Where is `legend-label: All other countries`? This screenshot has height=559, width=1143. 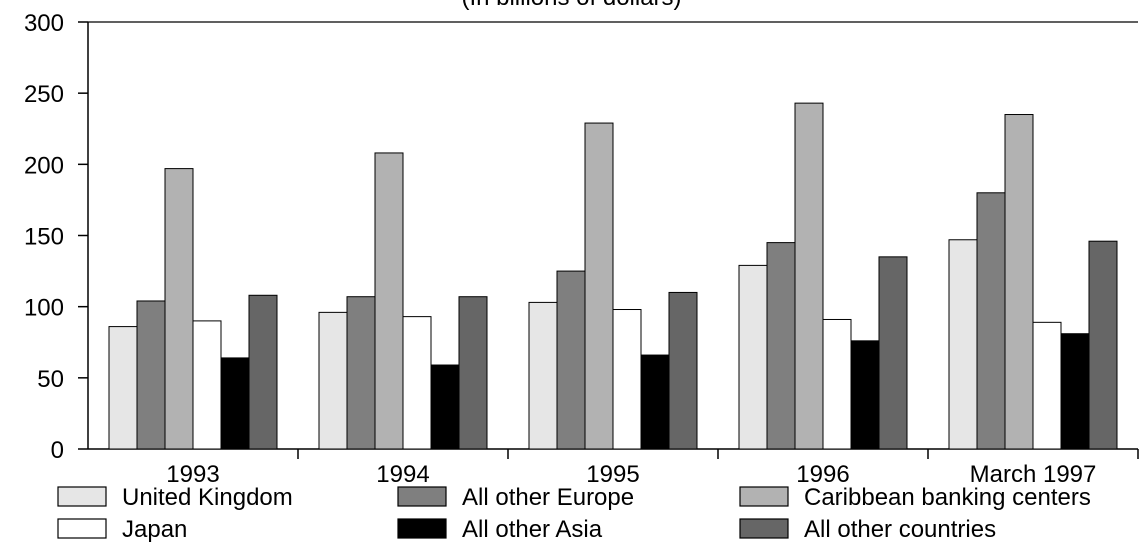 legend-label: All other countries is located at coordinates (900, 529).